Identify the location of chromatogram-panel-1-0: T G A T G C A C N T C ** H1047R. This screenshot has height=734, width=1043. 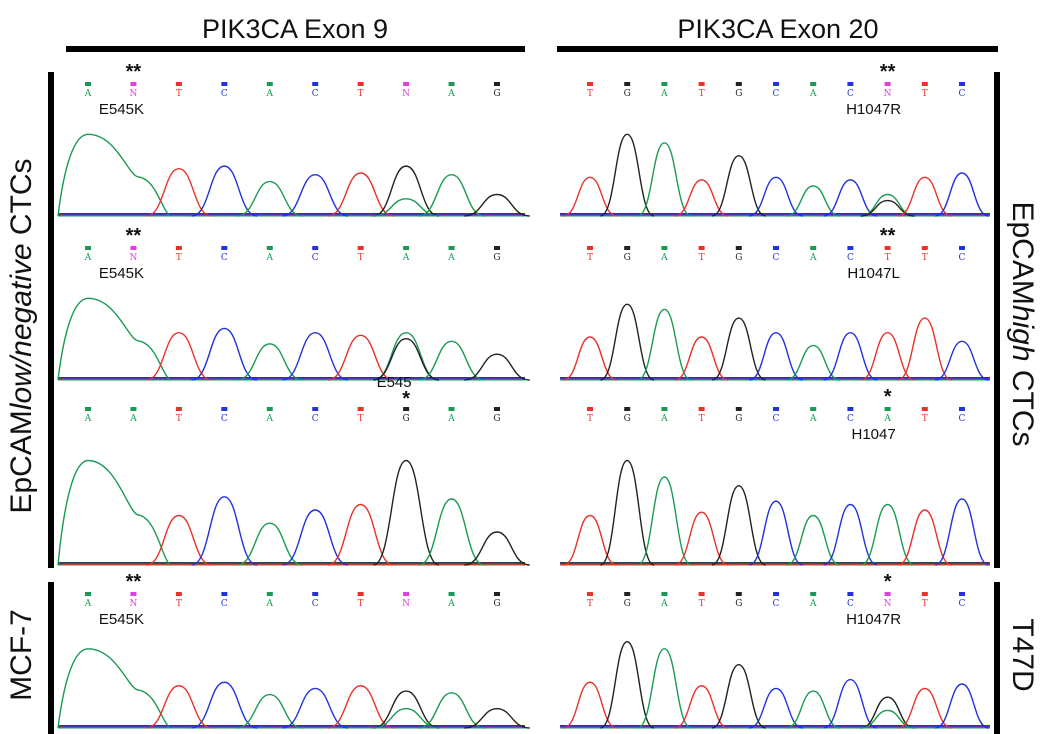
(775, 139).